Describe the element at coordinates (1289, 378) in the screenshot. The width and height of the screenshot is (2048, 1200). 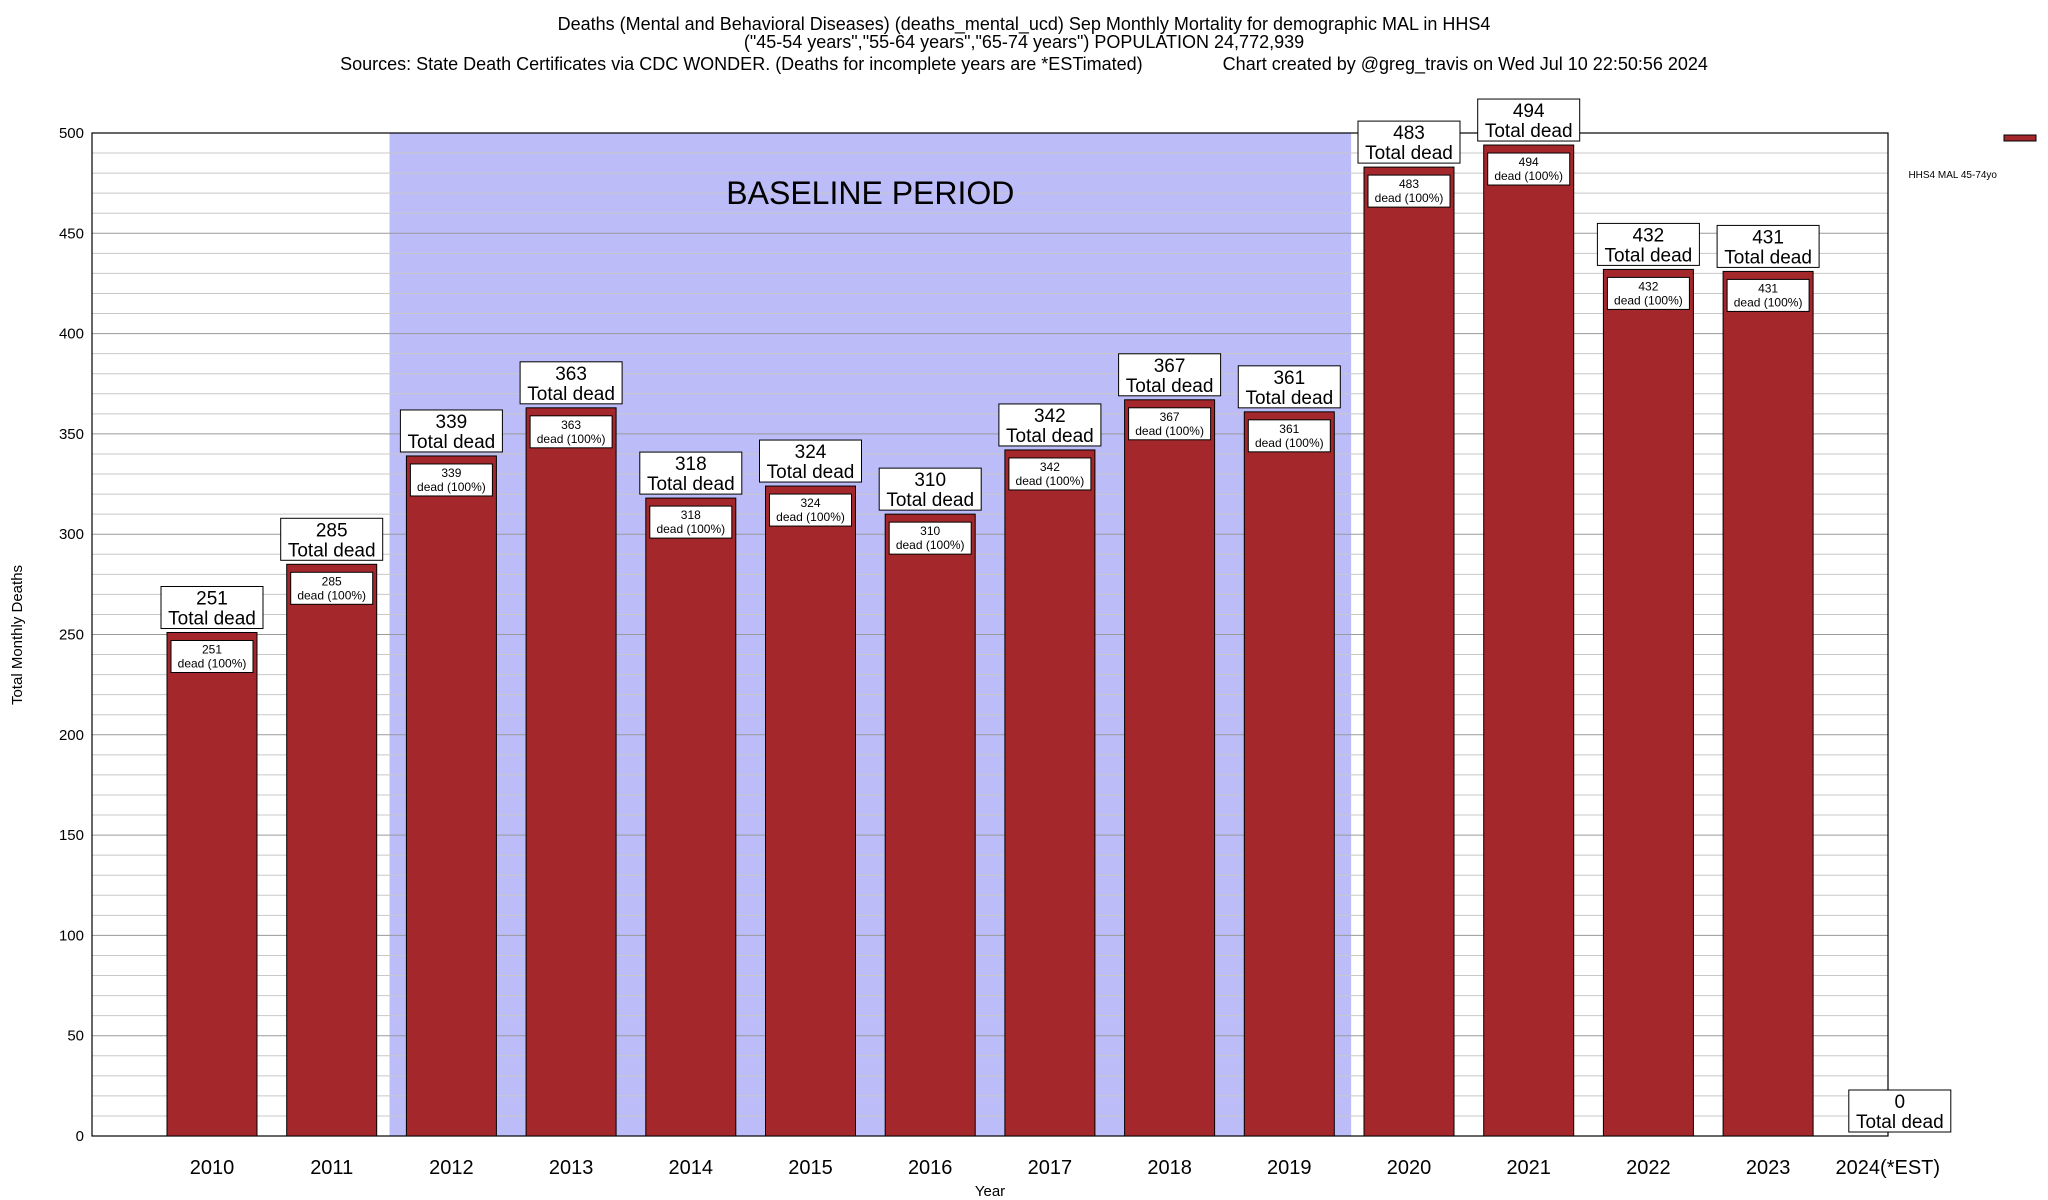
I see `top-label-value: 361` at that location.